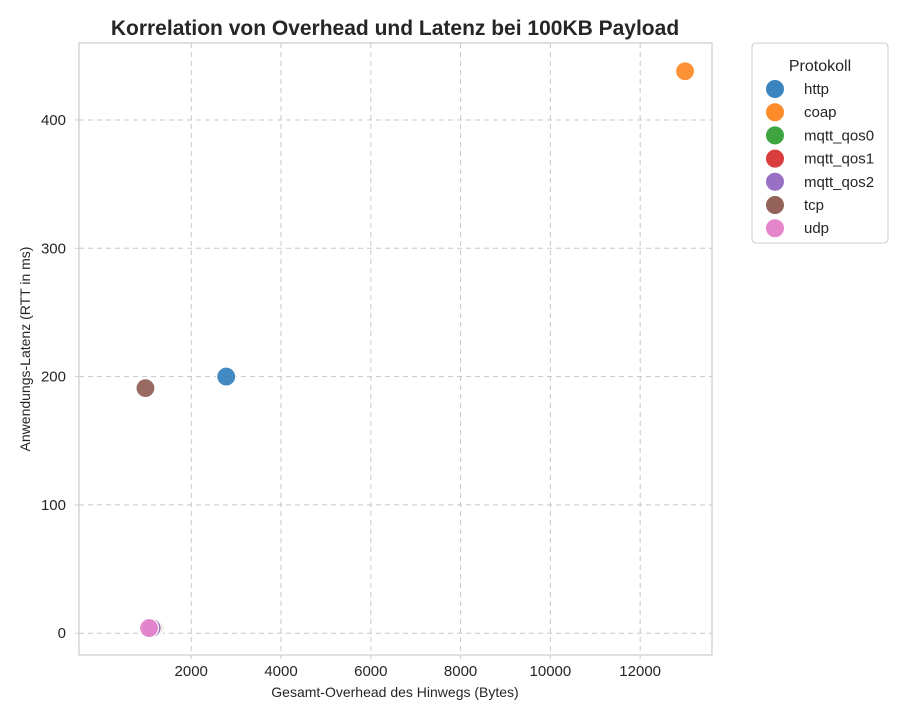  Describe the element at coordinates (53, 248) in the screenshot. I see `y-tick-label: 300` at that location.